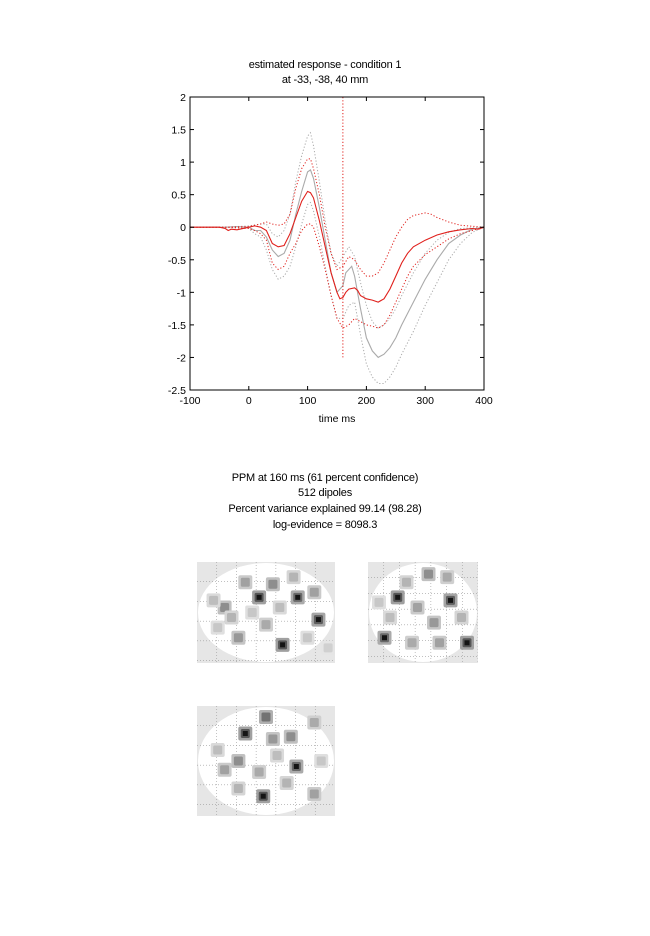 This screenshot has height=936, width=650. What do you see at coordinates (308, 401) in the screenshot?
I see `x-tick-label: 100` at bounding box center [308, 401].